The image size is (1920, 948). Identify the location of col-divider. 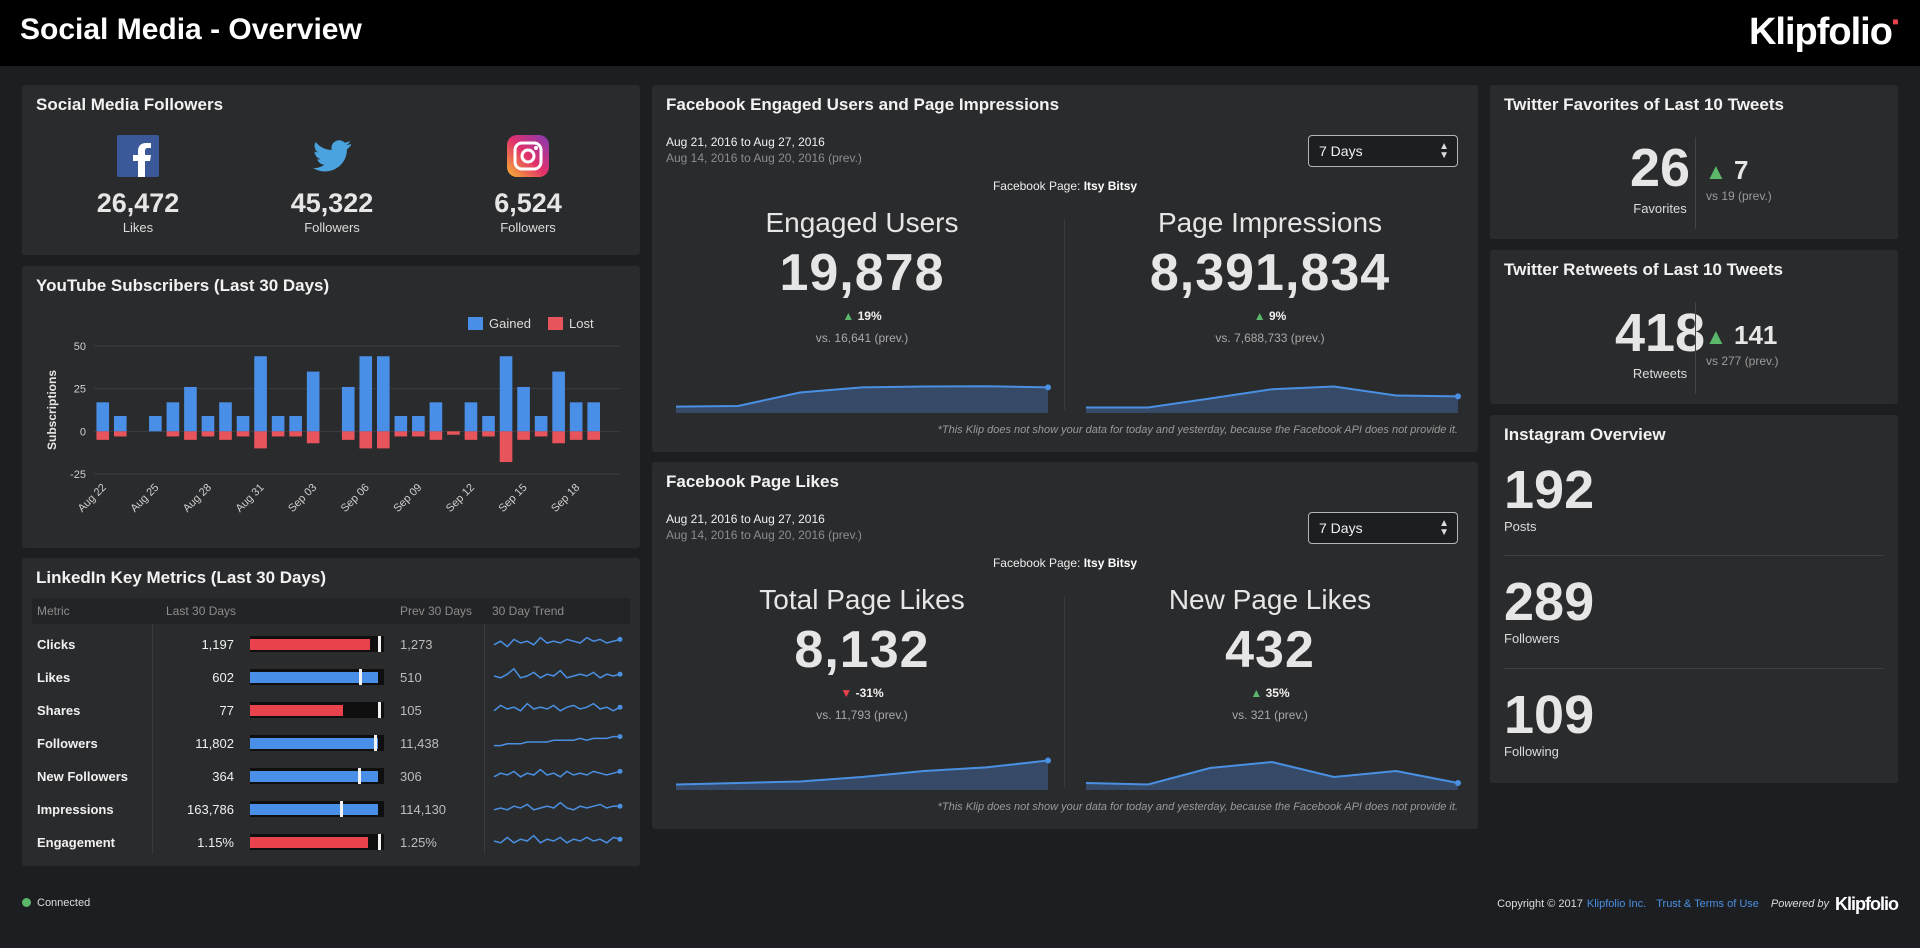
(152, 739).